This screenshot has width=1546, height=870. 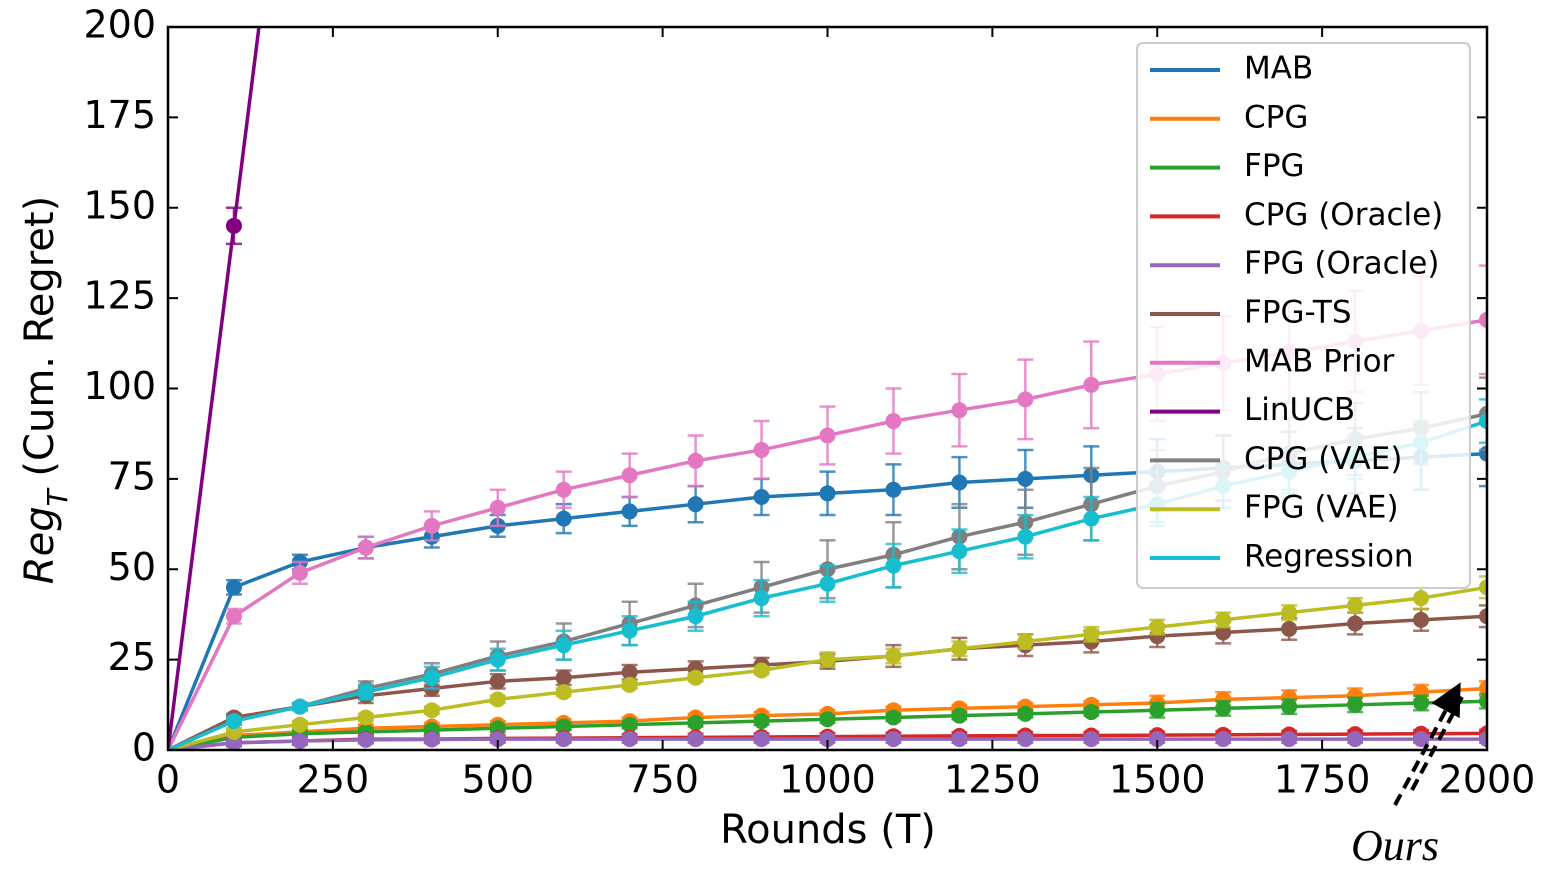 What do you see at coordinates (1299, 410) in the screenshot?
I see `legend-label: LinUCB` at bounding box center [1299, 410].